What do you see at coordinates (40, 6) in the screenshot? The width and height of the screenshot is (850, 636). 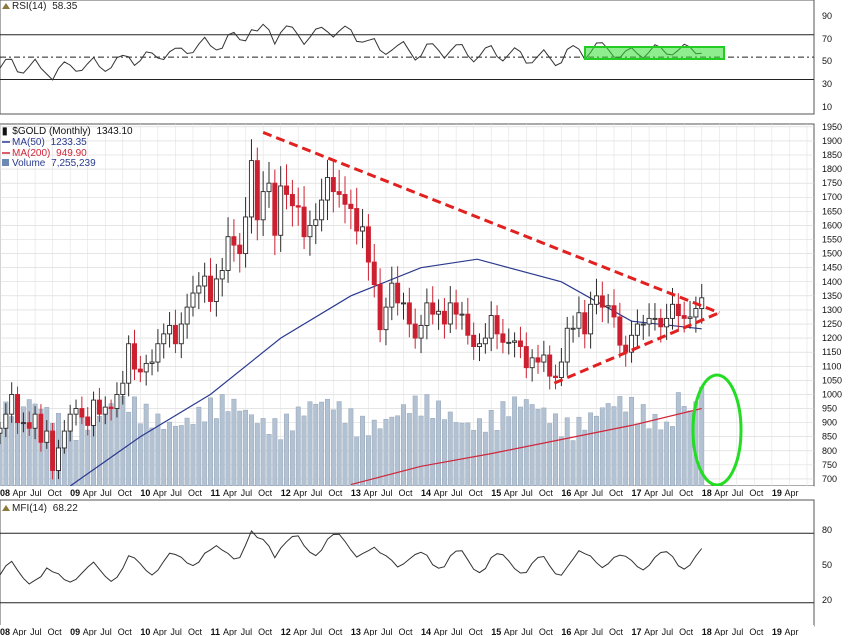 I see `rsi-legend: RSI(14) 58.35` at bounding box center [40, 6].